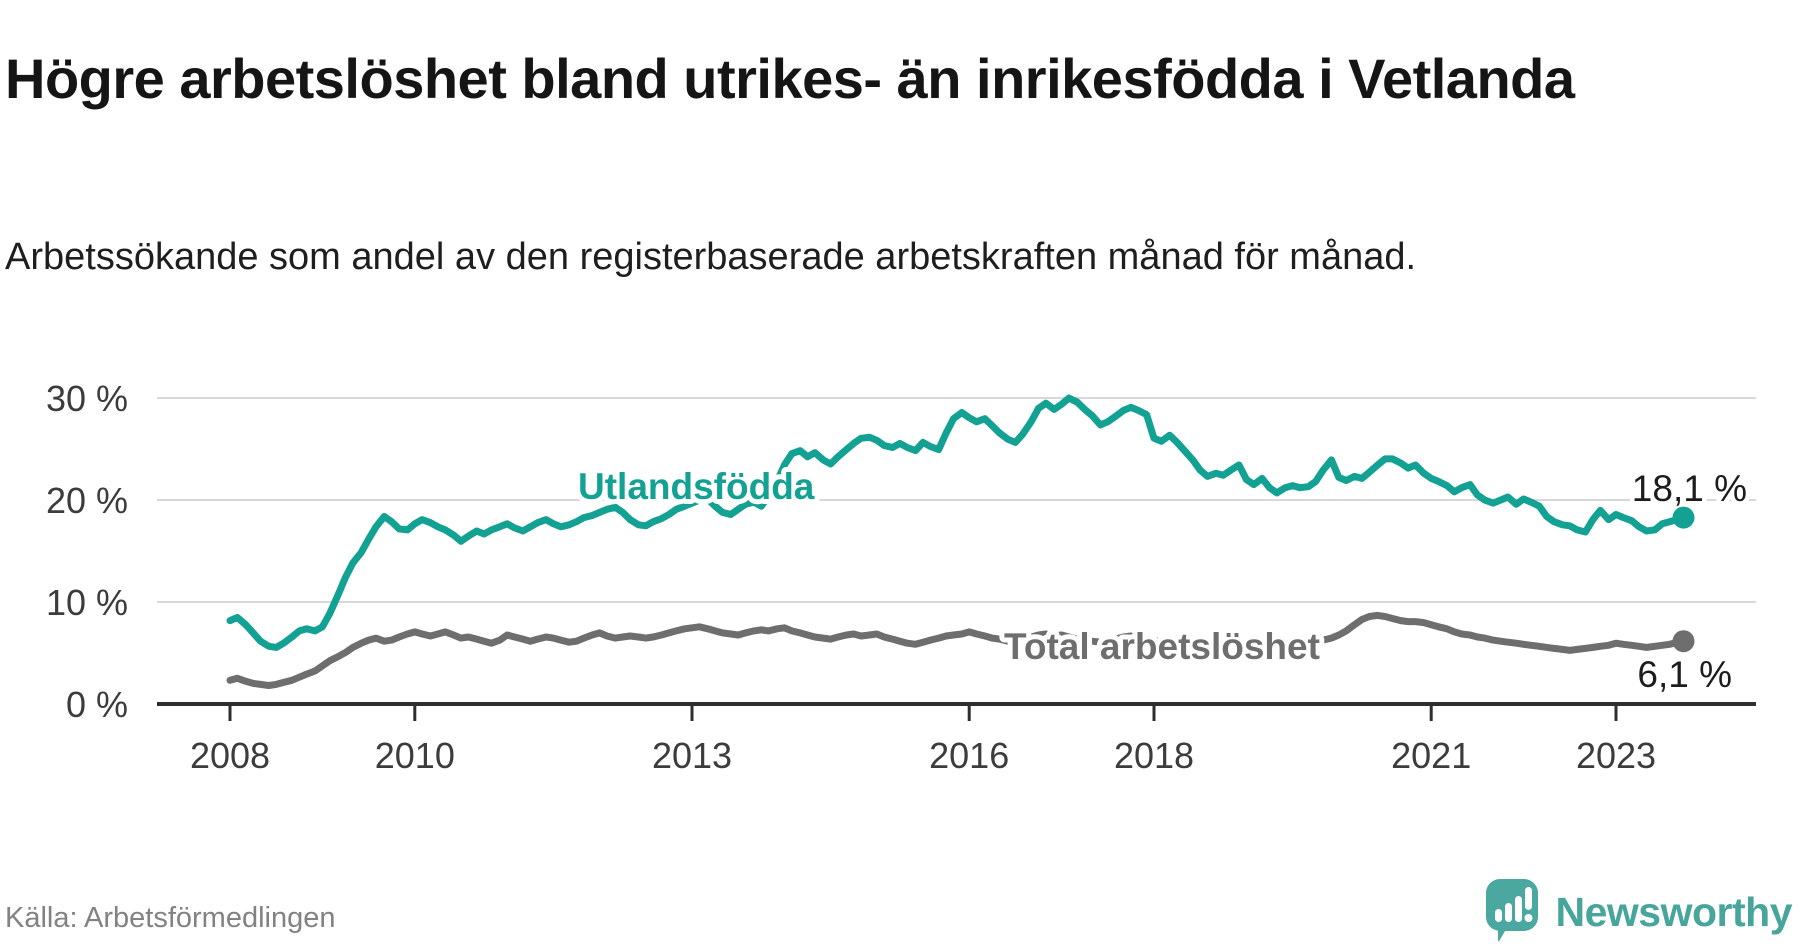 This screenshot has width=1800, height=948. I want to click on y-axis-labels: 30 % 20 % 10 % 0 %, so click(87, 551).